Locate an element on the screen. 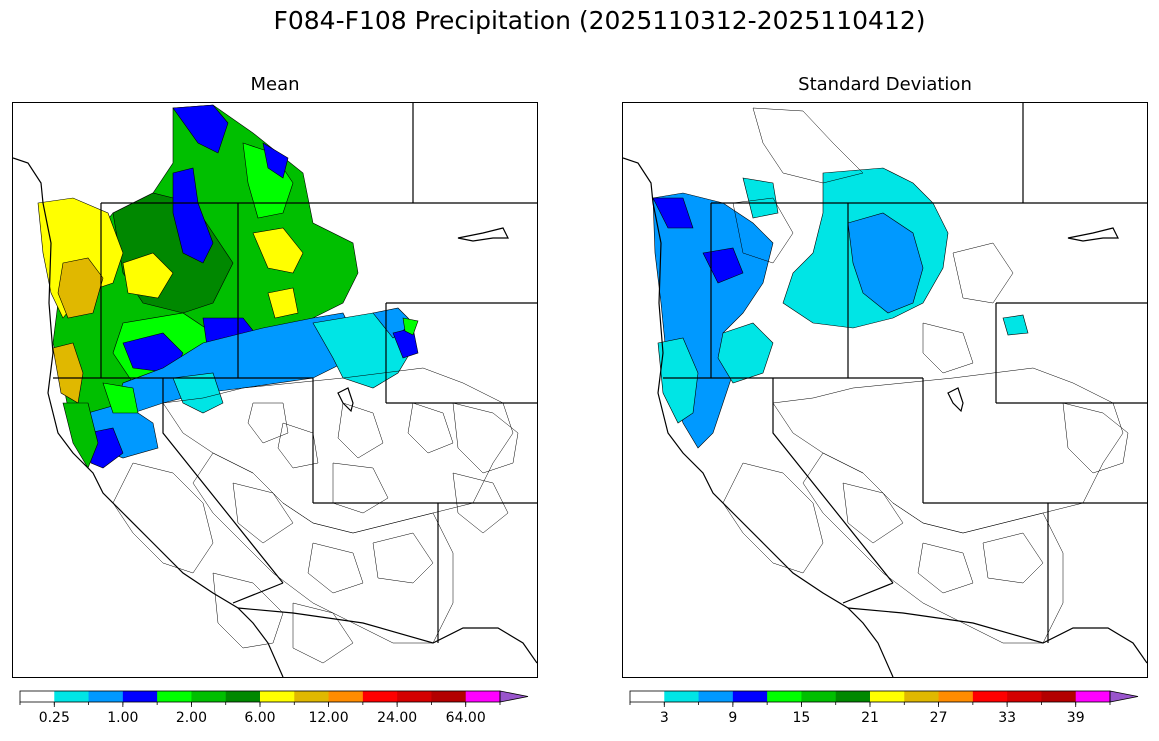 This screenshot has width=1159, height=741. mean-panel-title: Mean is located at coordinates (275, 84).